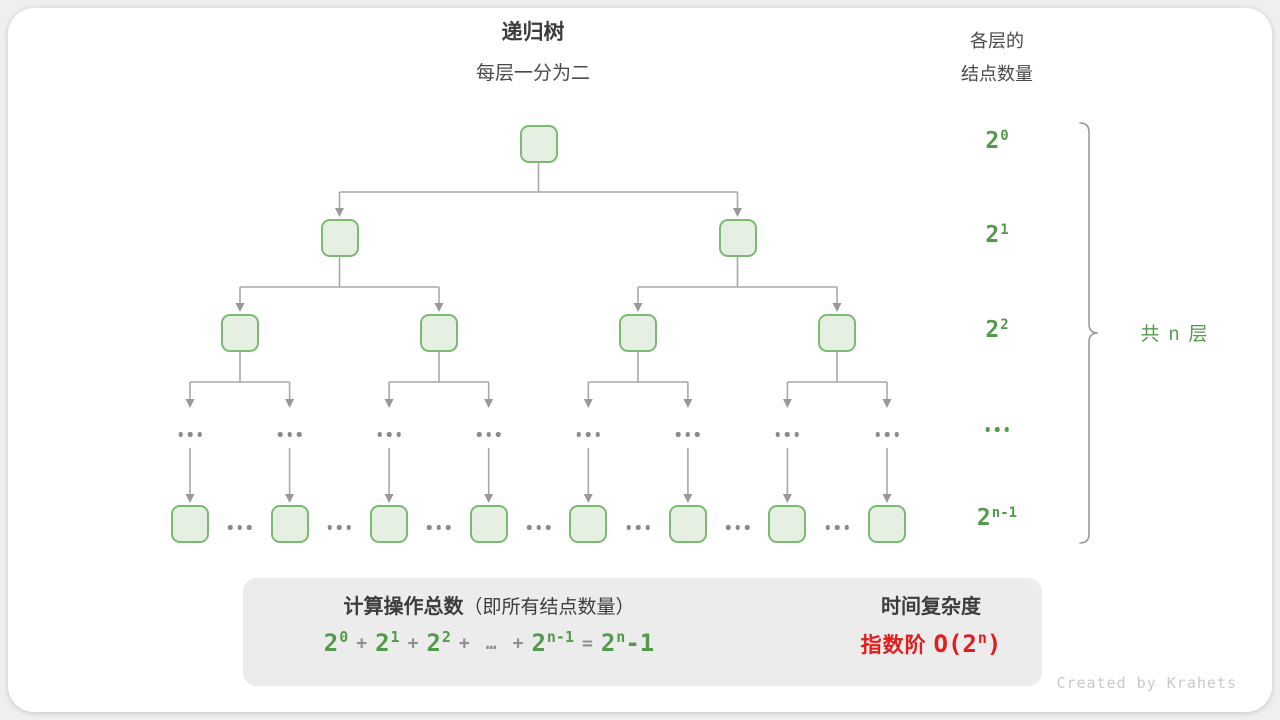  What do you see at coordinates (1175, 334) in the screenshot?
I see `brace-label: 共 n 层` at bounding box center [1175, 334].